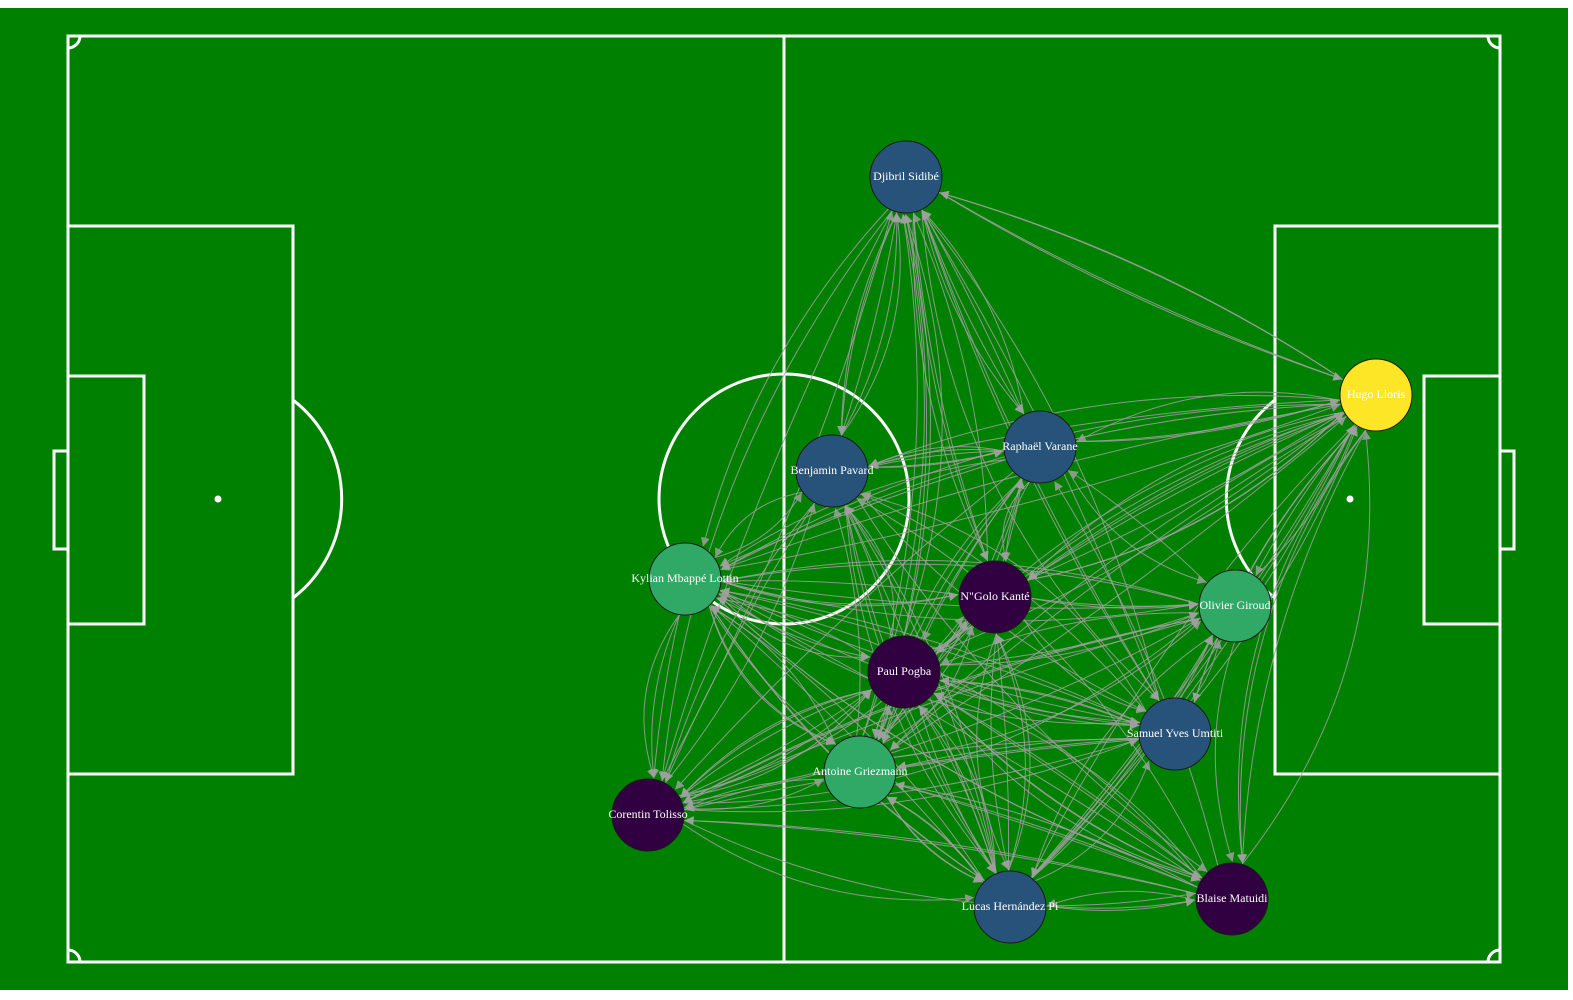 This screenshot has width=1573, height=1000. What do you see at coordinates (1040, 701) in the screenshot?
I see `pass-edge-umtiti-to-pogba` at bounding box center [1040, 701].